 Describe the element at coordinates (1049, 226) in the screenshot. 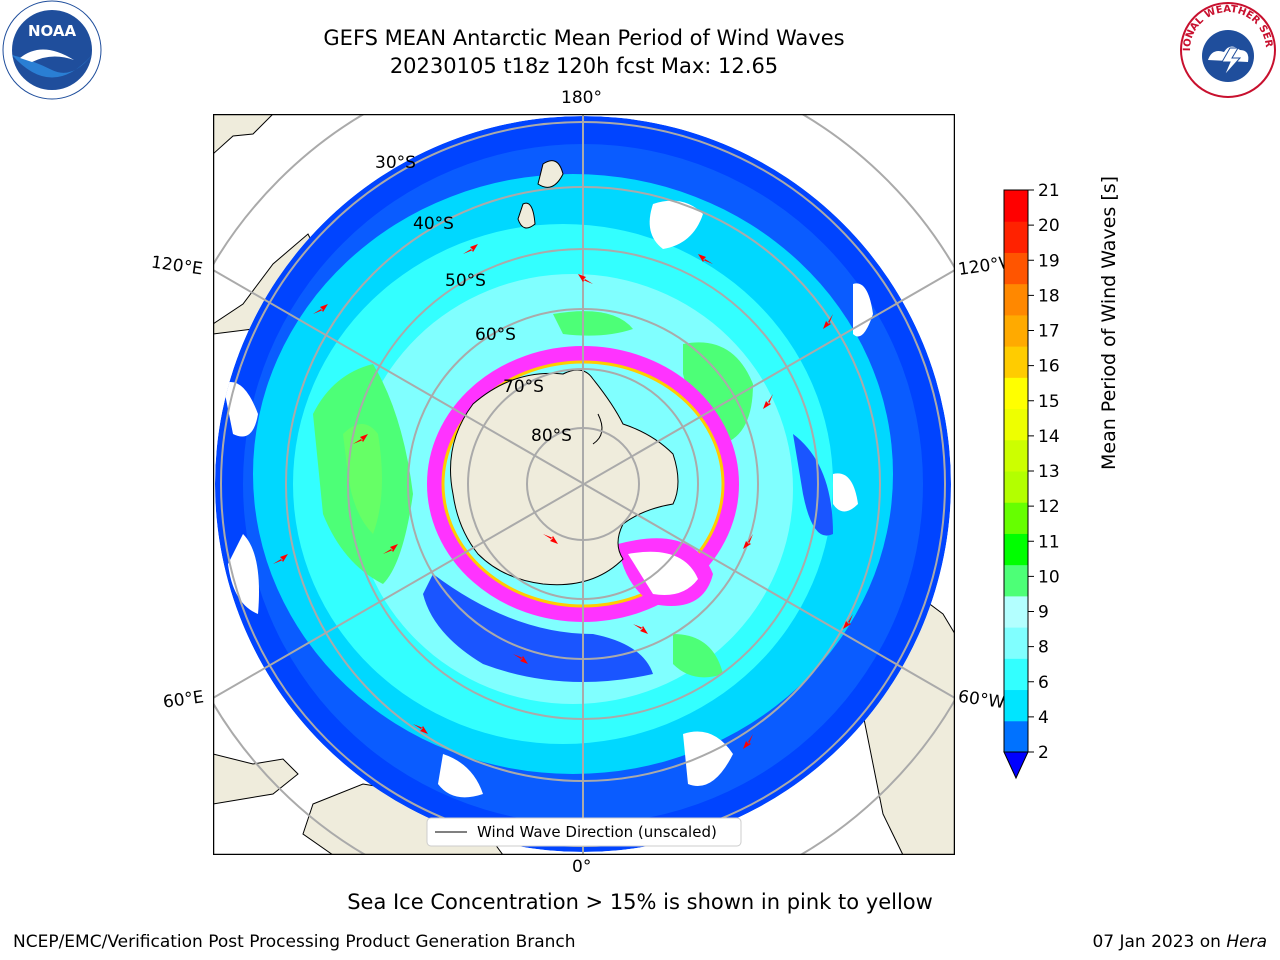

I see `colorbar-tick-label: 20` at that location.